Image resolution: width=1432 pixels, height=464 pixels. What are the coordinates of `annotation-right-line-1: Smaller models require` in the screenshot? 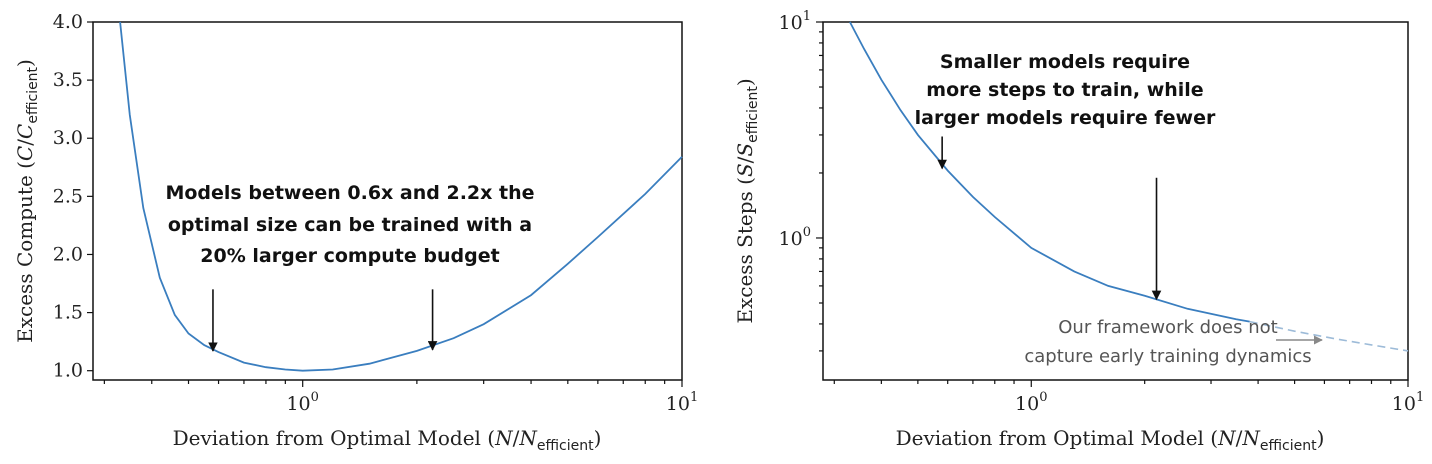 It's located at (1065, 62).